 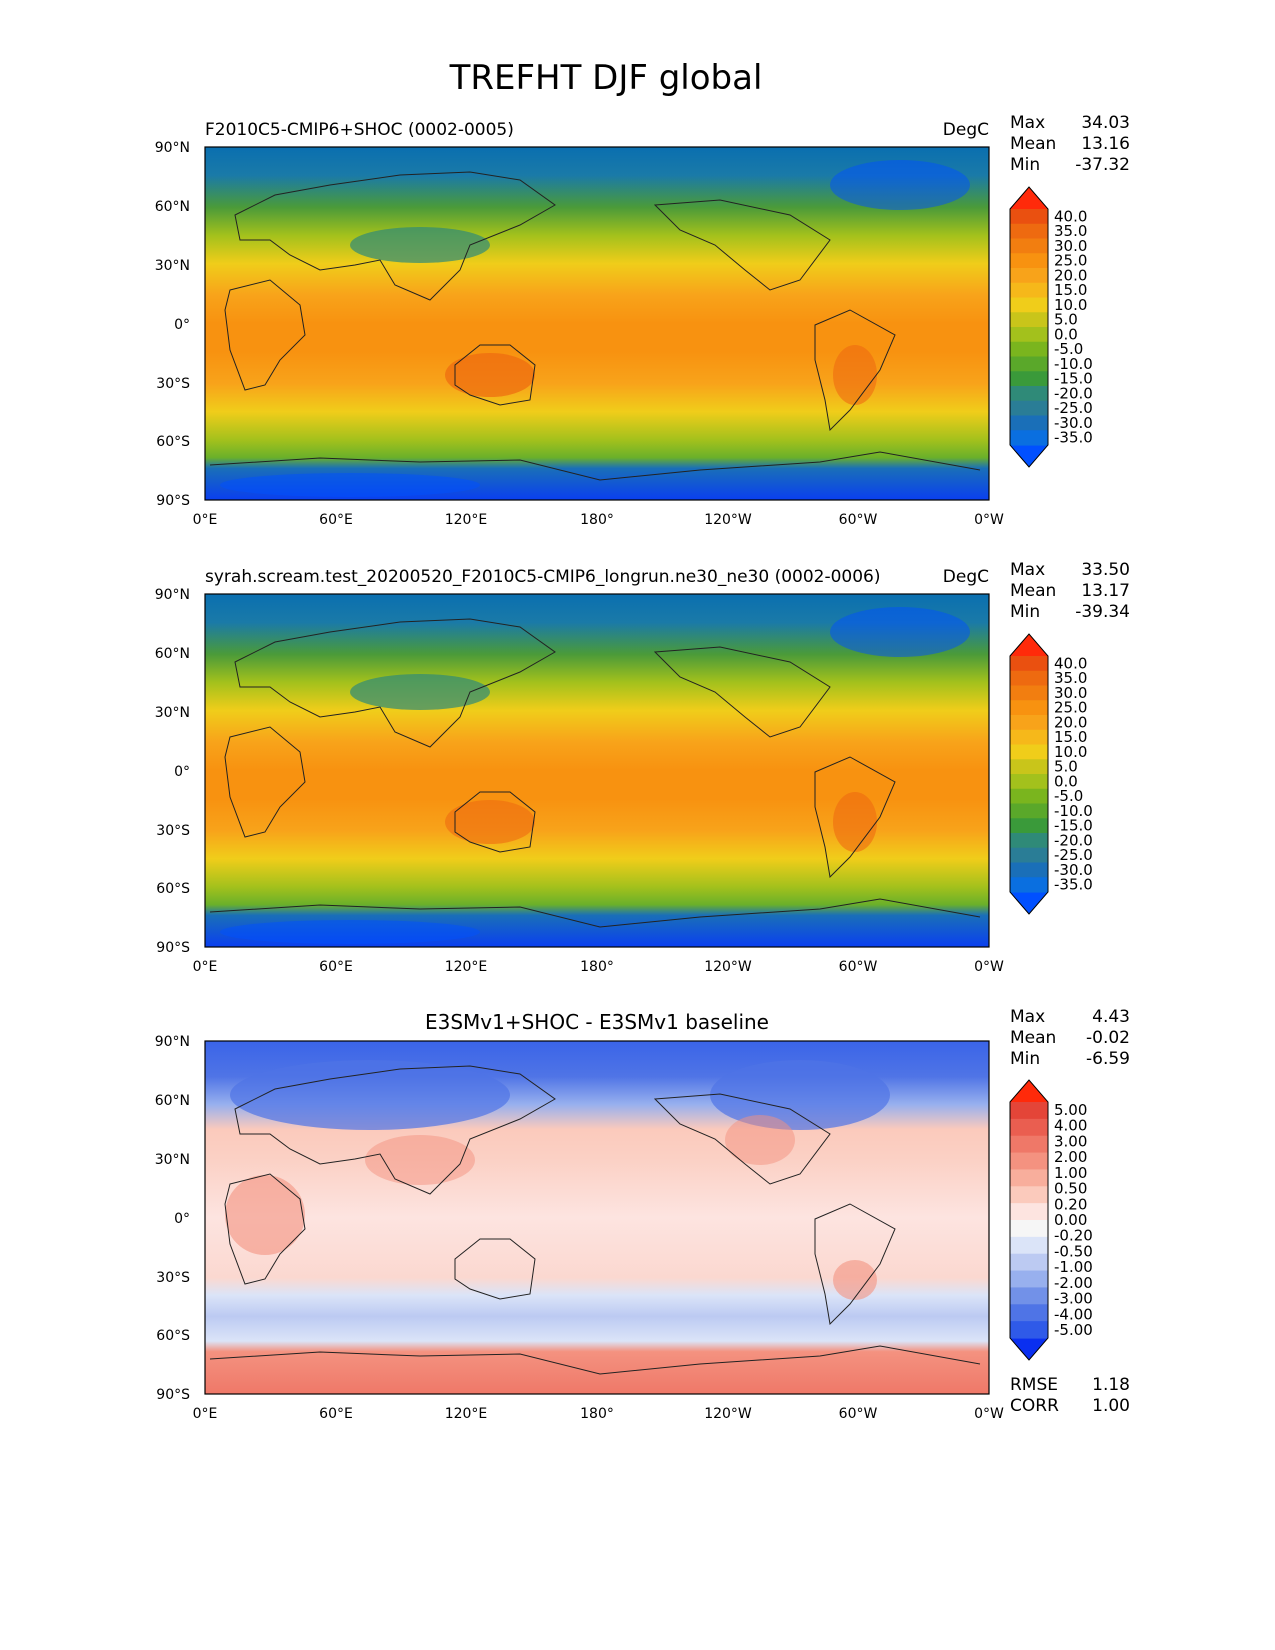 I want to click on colorbar-tick: 0.50, so click(x=1070, y=1189).